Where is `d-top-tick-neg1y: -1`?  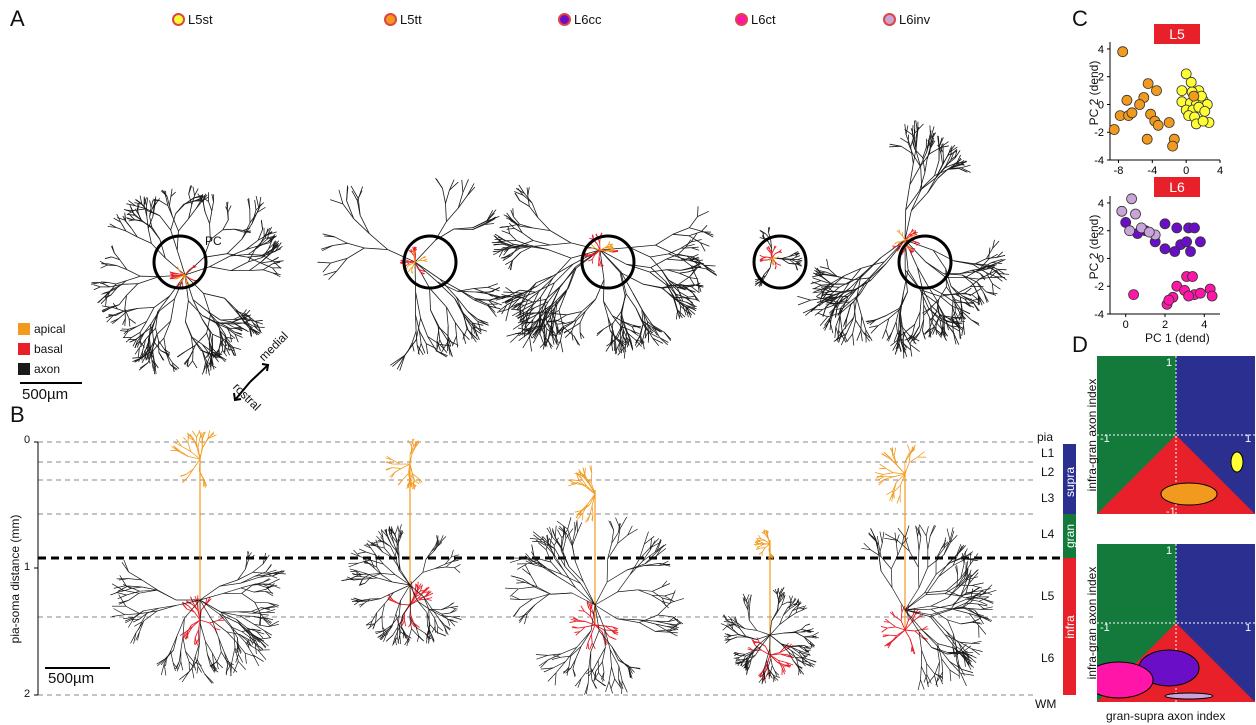 d-top-tick-neg1y: -1 is located at coordinates (1171, 512).